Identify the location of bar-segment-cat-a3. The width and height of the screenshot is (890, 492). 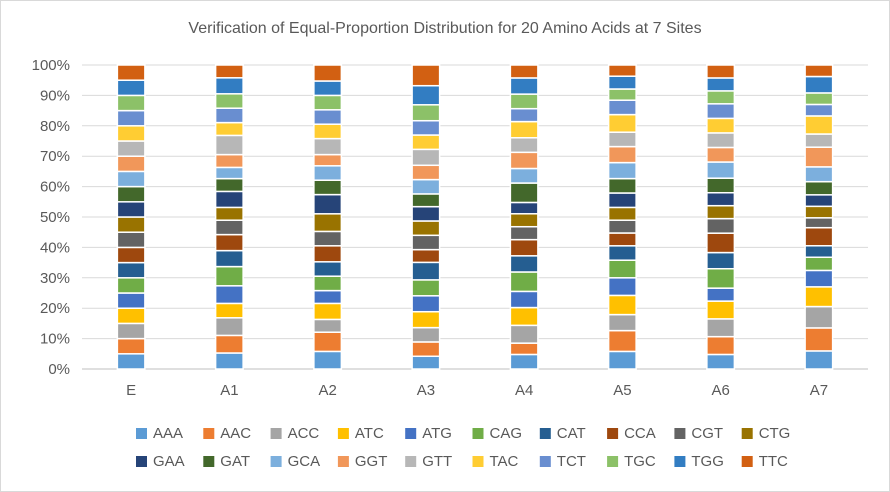
(426, 271).